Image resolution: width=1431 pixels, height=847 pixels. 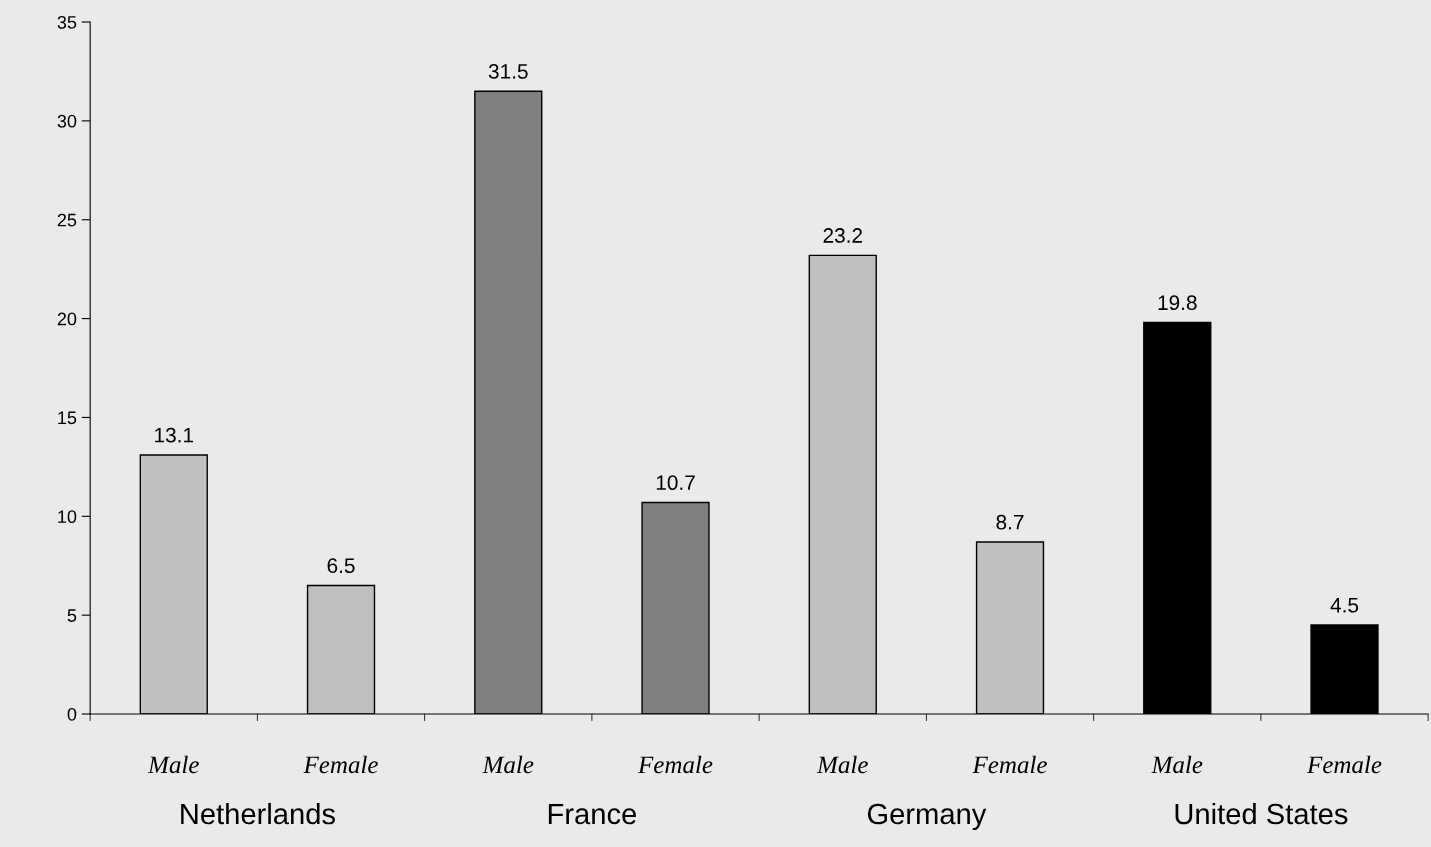 I want to click on y-tick-label: 15, so click(x=67, y=418).